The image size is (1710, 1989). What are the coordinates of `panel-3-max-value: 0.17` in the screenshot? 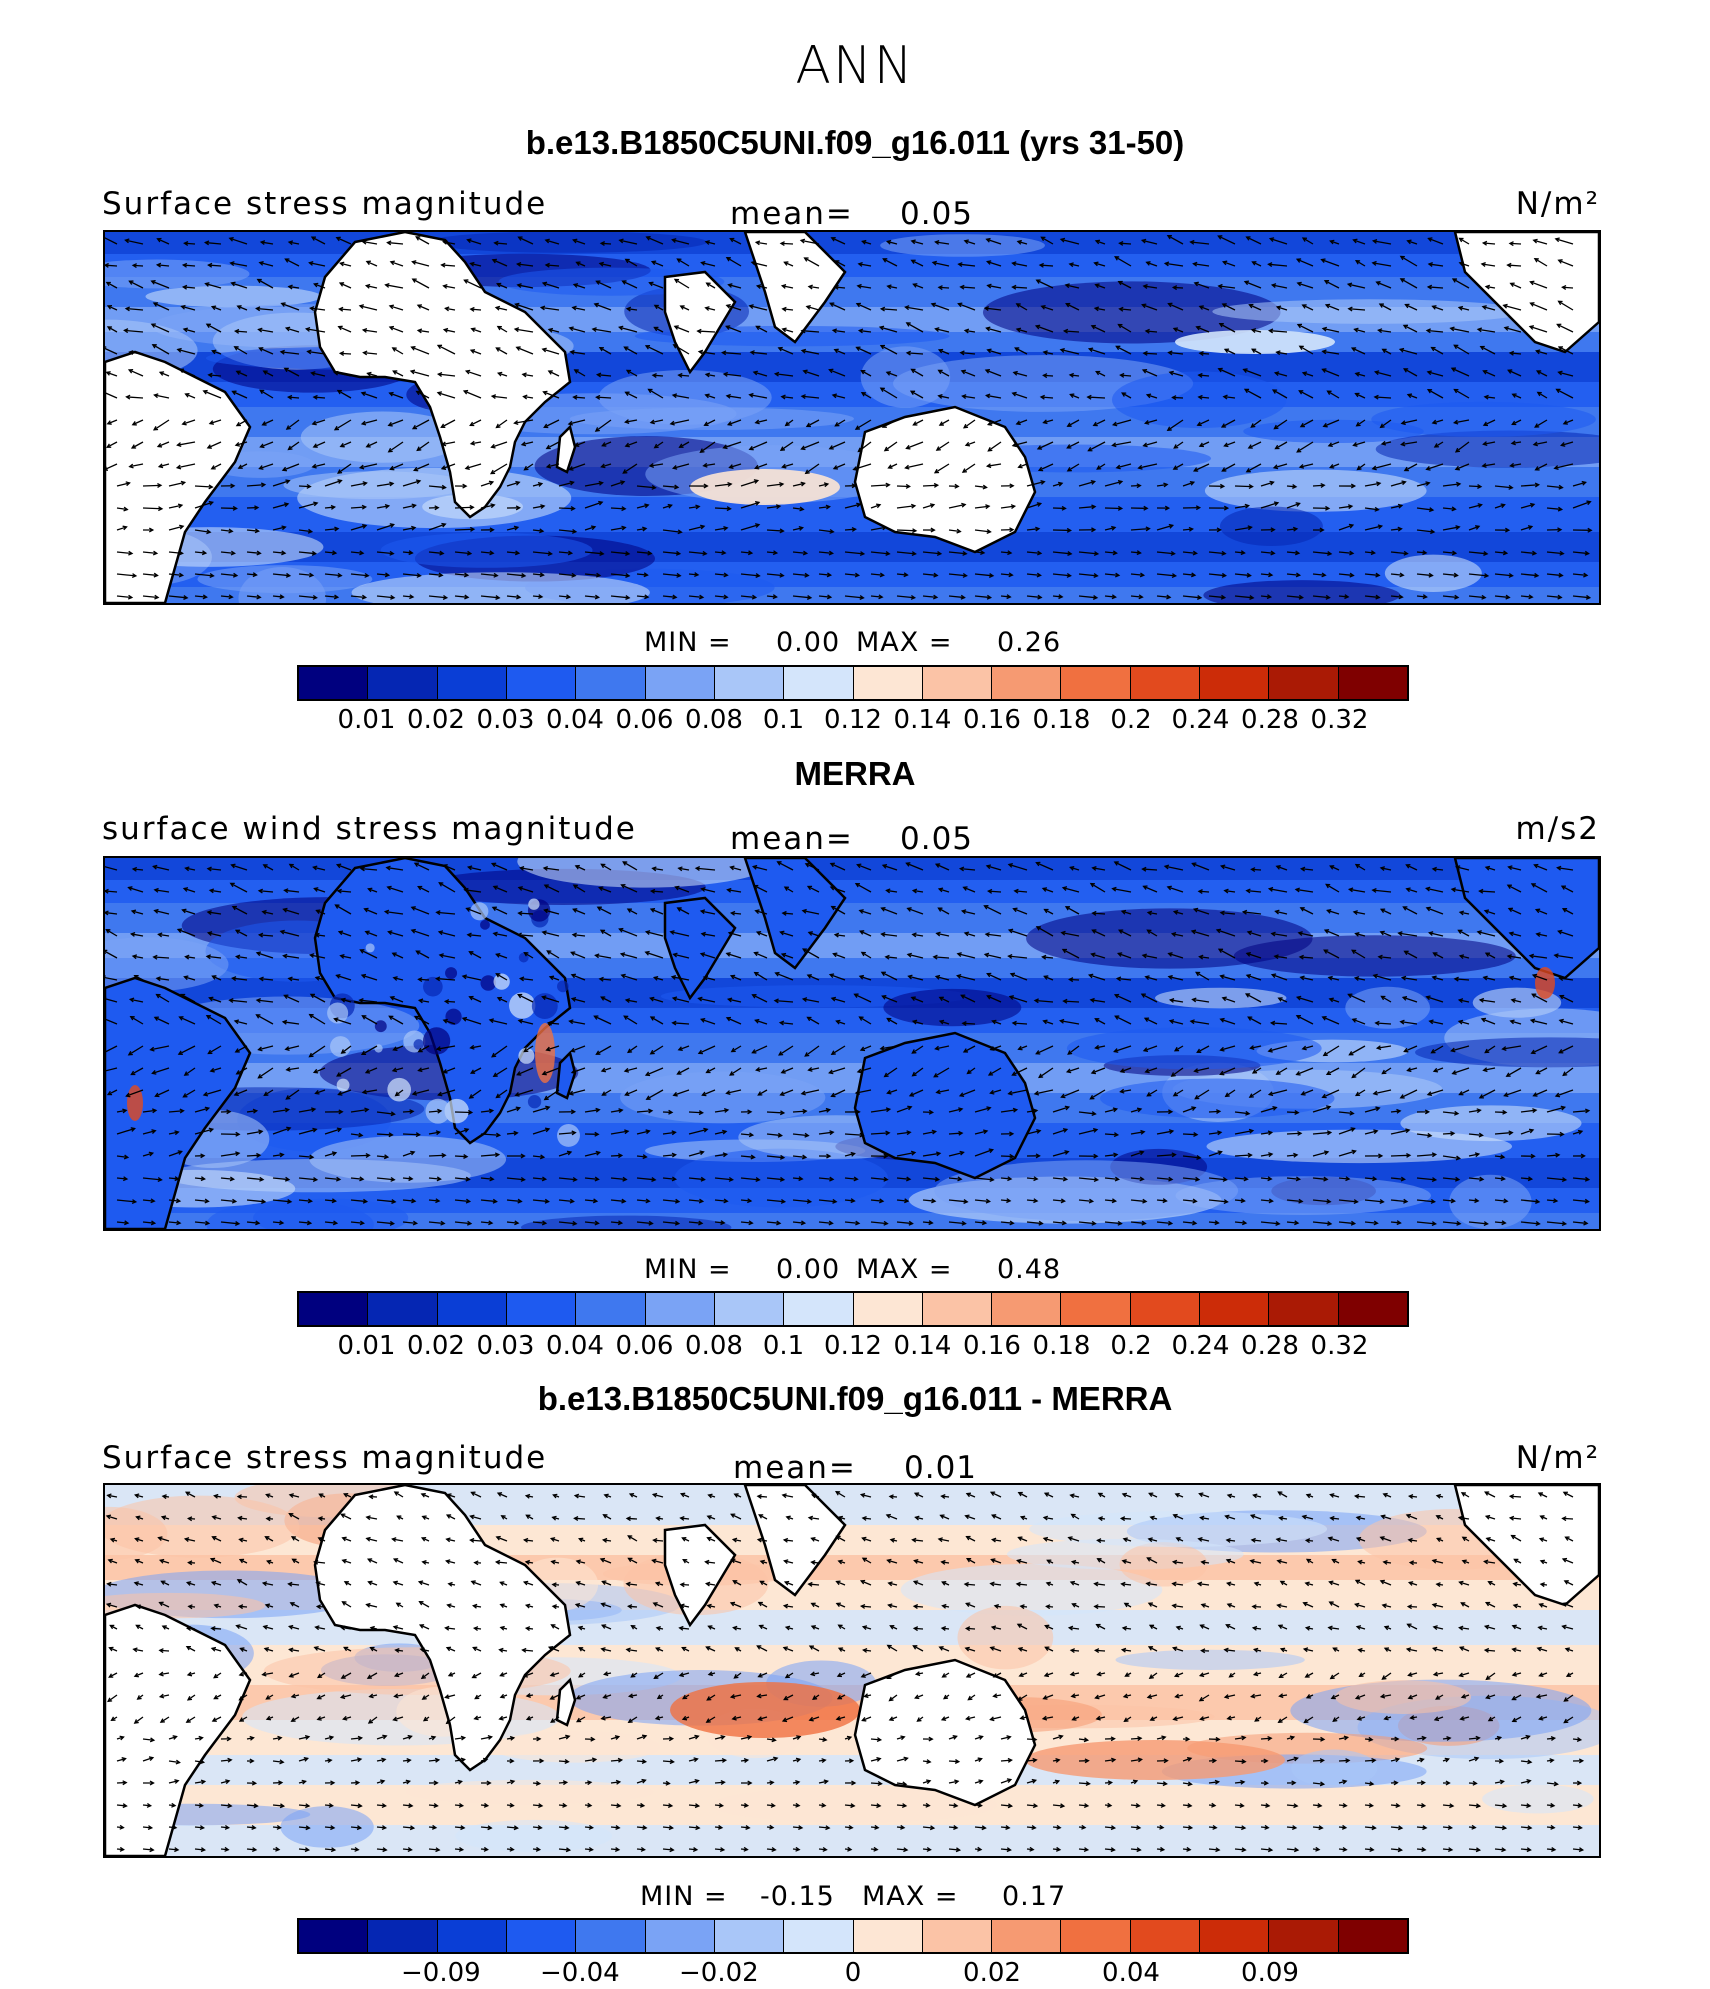 It's located at (1034, 1896).